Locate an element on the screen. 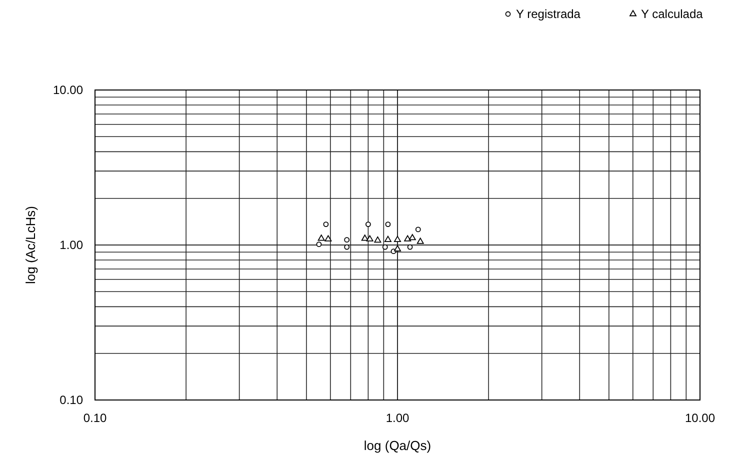 The width and height of the screenshot is (753, 472). y-axis-title: log (Ac/LcHs) is located at coordinates (30, 245).